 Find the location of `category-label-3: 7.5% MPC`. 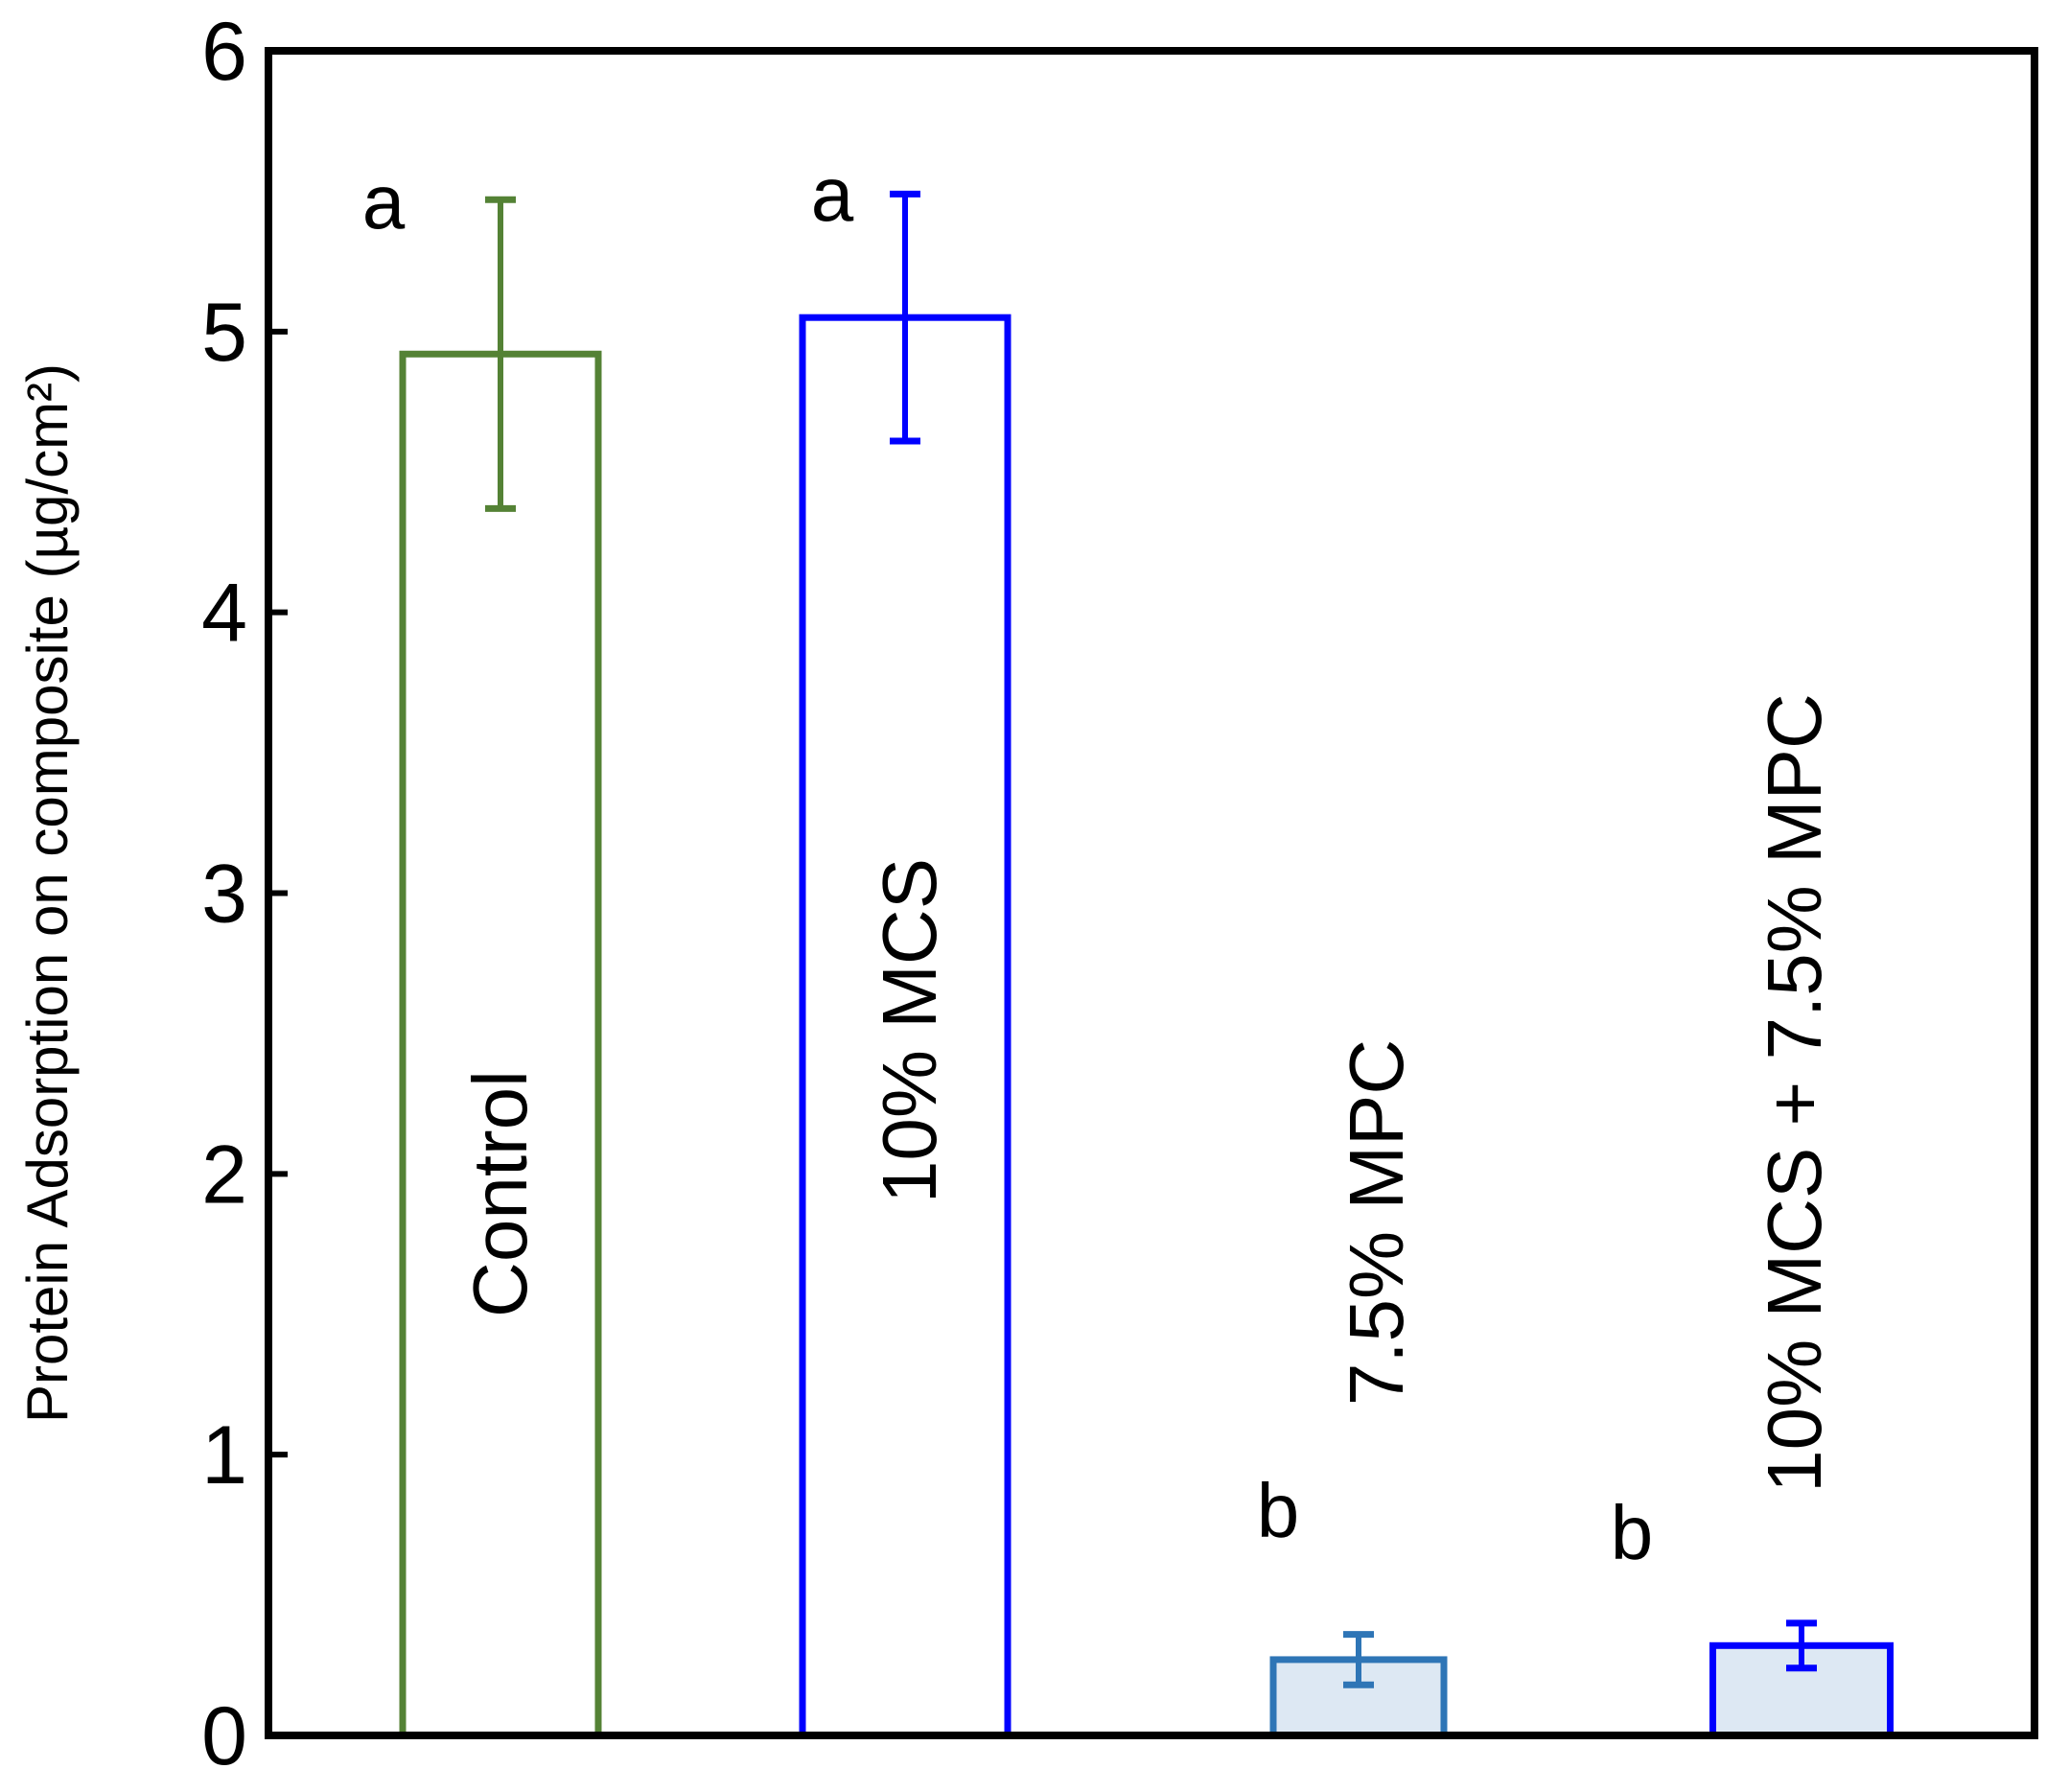

category-label-3: 7.5% MPC is located at coordinates (1376, 1222).